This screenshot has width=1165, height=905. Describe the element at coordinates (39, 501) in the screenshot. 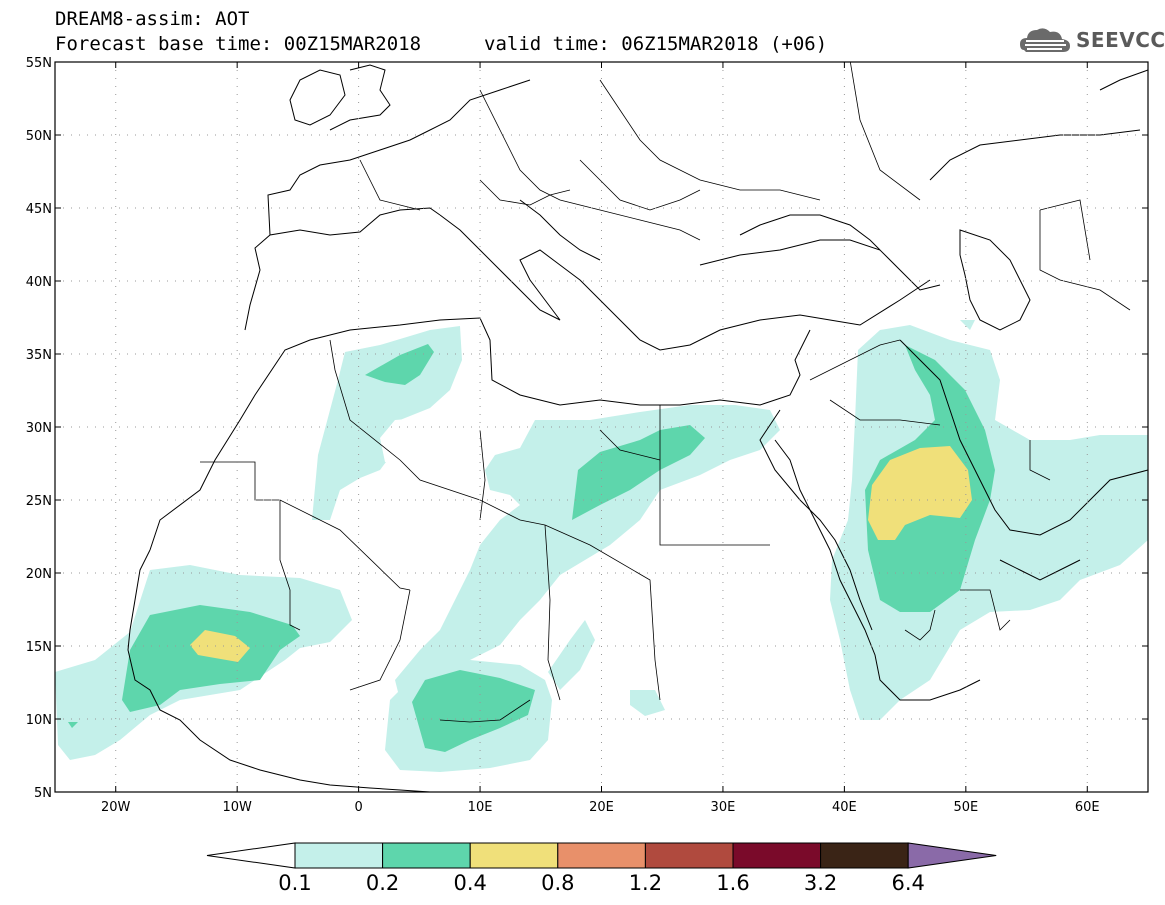

I see `lat-label: 25N` at that location.